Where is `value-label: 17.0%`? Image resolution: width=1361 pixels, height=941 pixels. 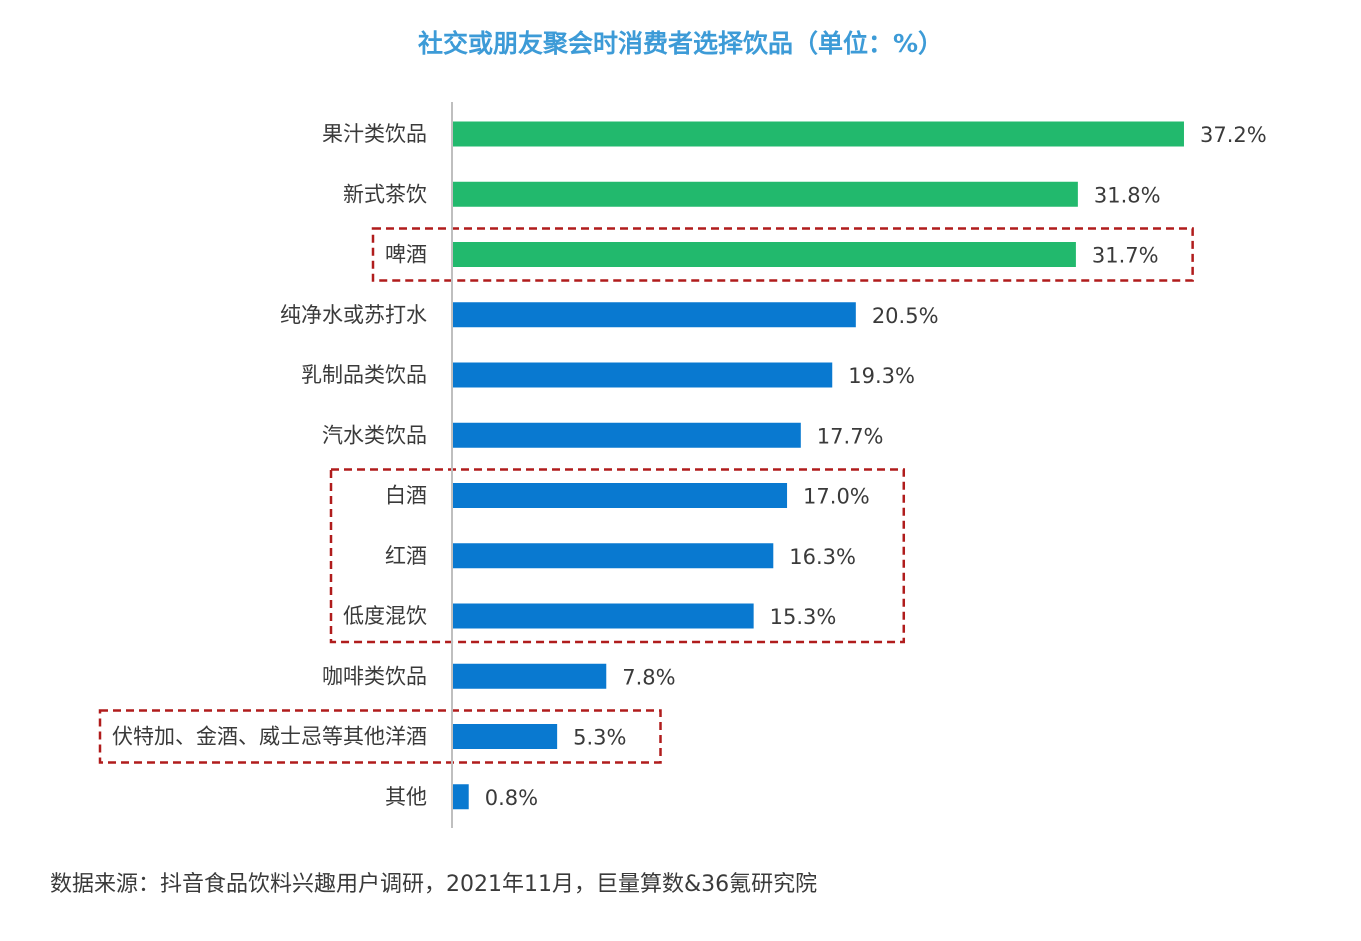
value-label: 17.0% is located at coordinates (836, 497).